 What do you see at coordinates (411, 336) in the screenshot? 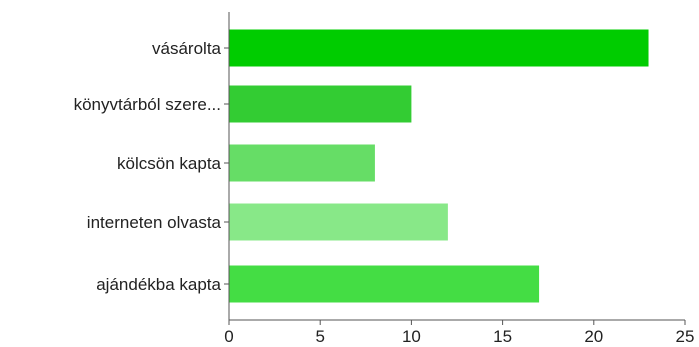
I see `x-tick-label-2: 10` at bounding box center [411, 336].